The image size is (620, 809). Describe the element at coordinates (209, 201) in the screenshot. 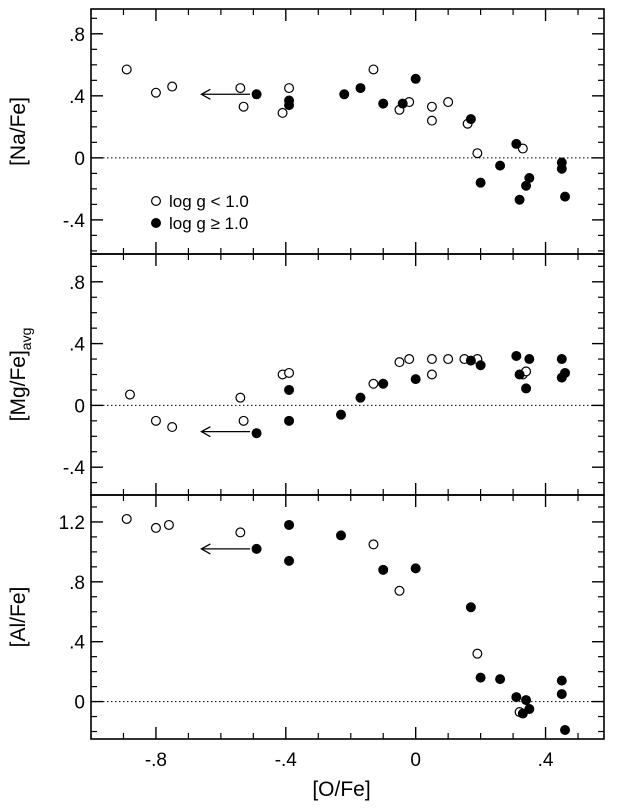

I see `legend-label: log g < 1.0` at that location.